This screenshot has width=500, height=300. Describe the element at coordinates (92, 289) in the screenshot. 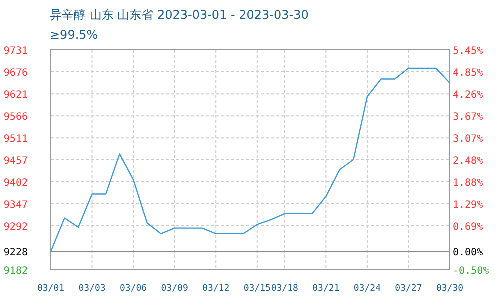

I see `x-tick-label: 03/03` at that location.